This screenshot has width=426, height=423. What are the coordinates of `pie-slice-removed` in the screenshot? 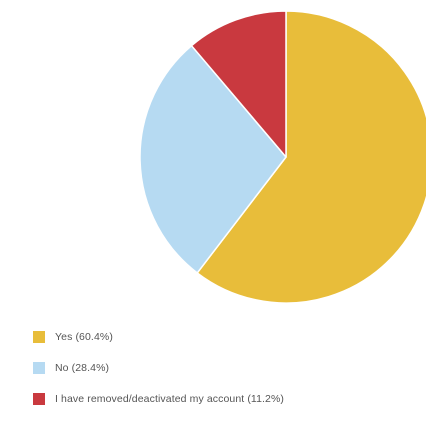 It's located at (238, 84).